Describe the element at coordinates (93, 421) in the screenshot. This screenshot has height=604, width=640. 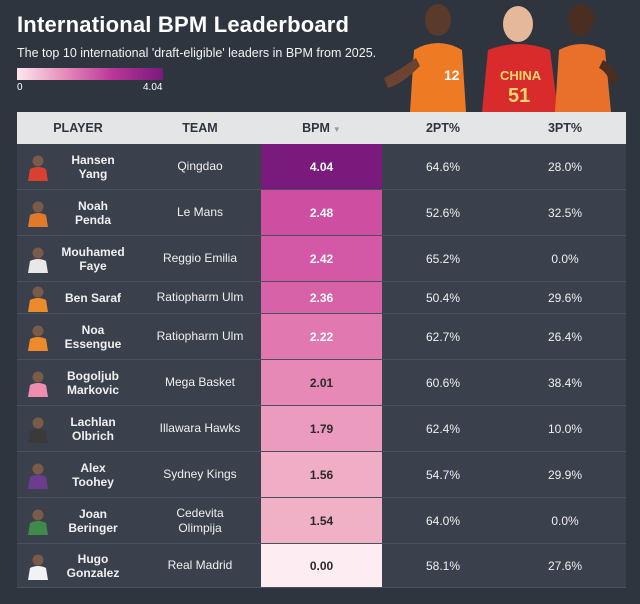
I see `player-name-line: Lachlan` at that location.